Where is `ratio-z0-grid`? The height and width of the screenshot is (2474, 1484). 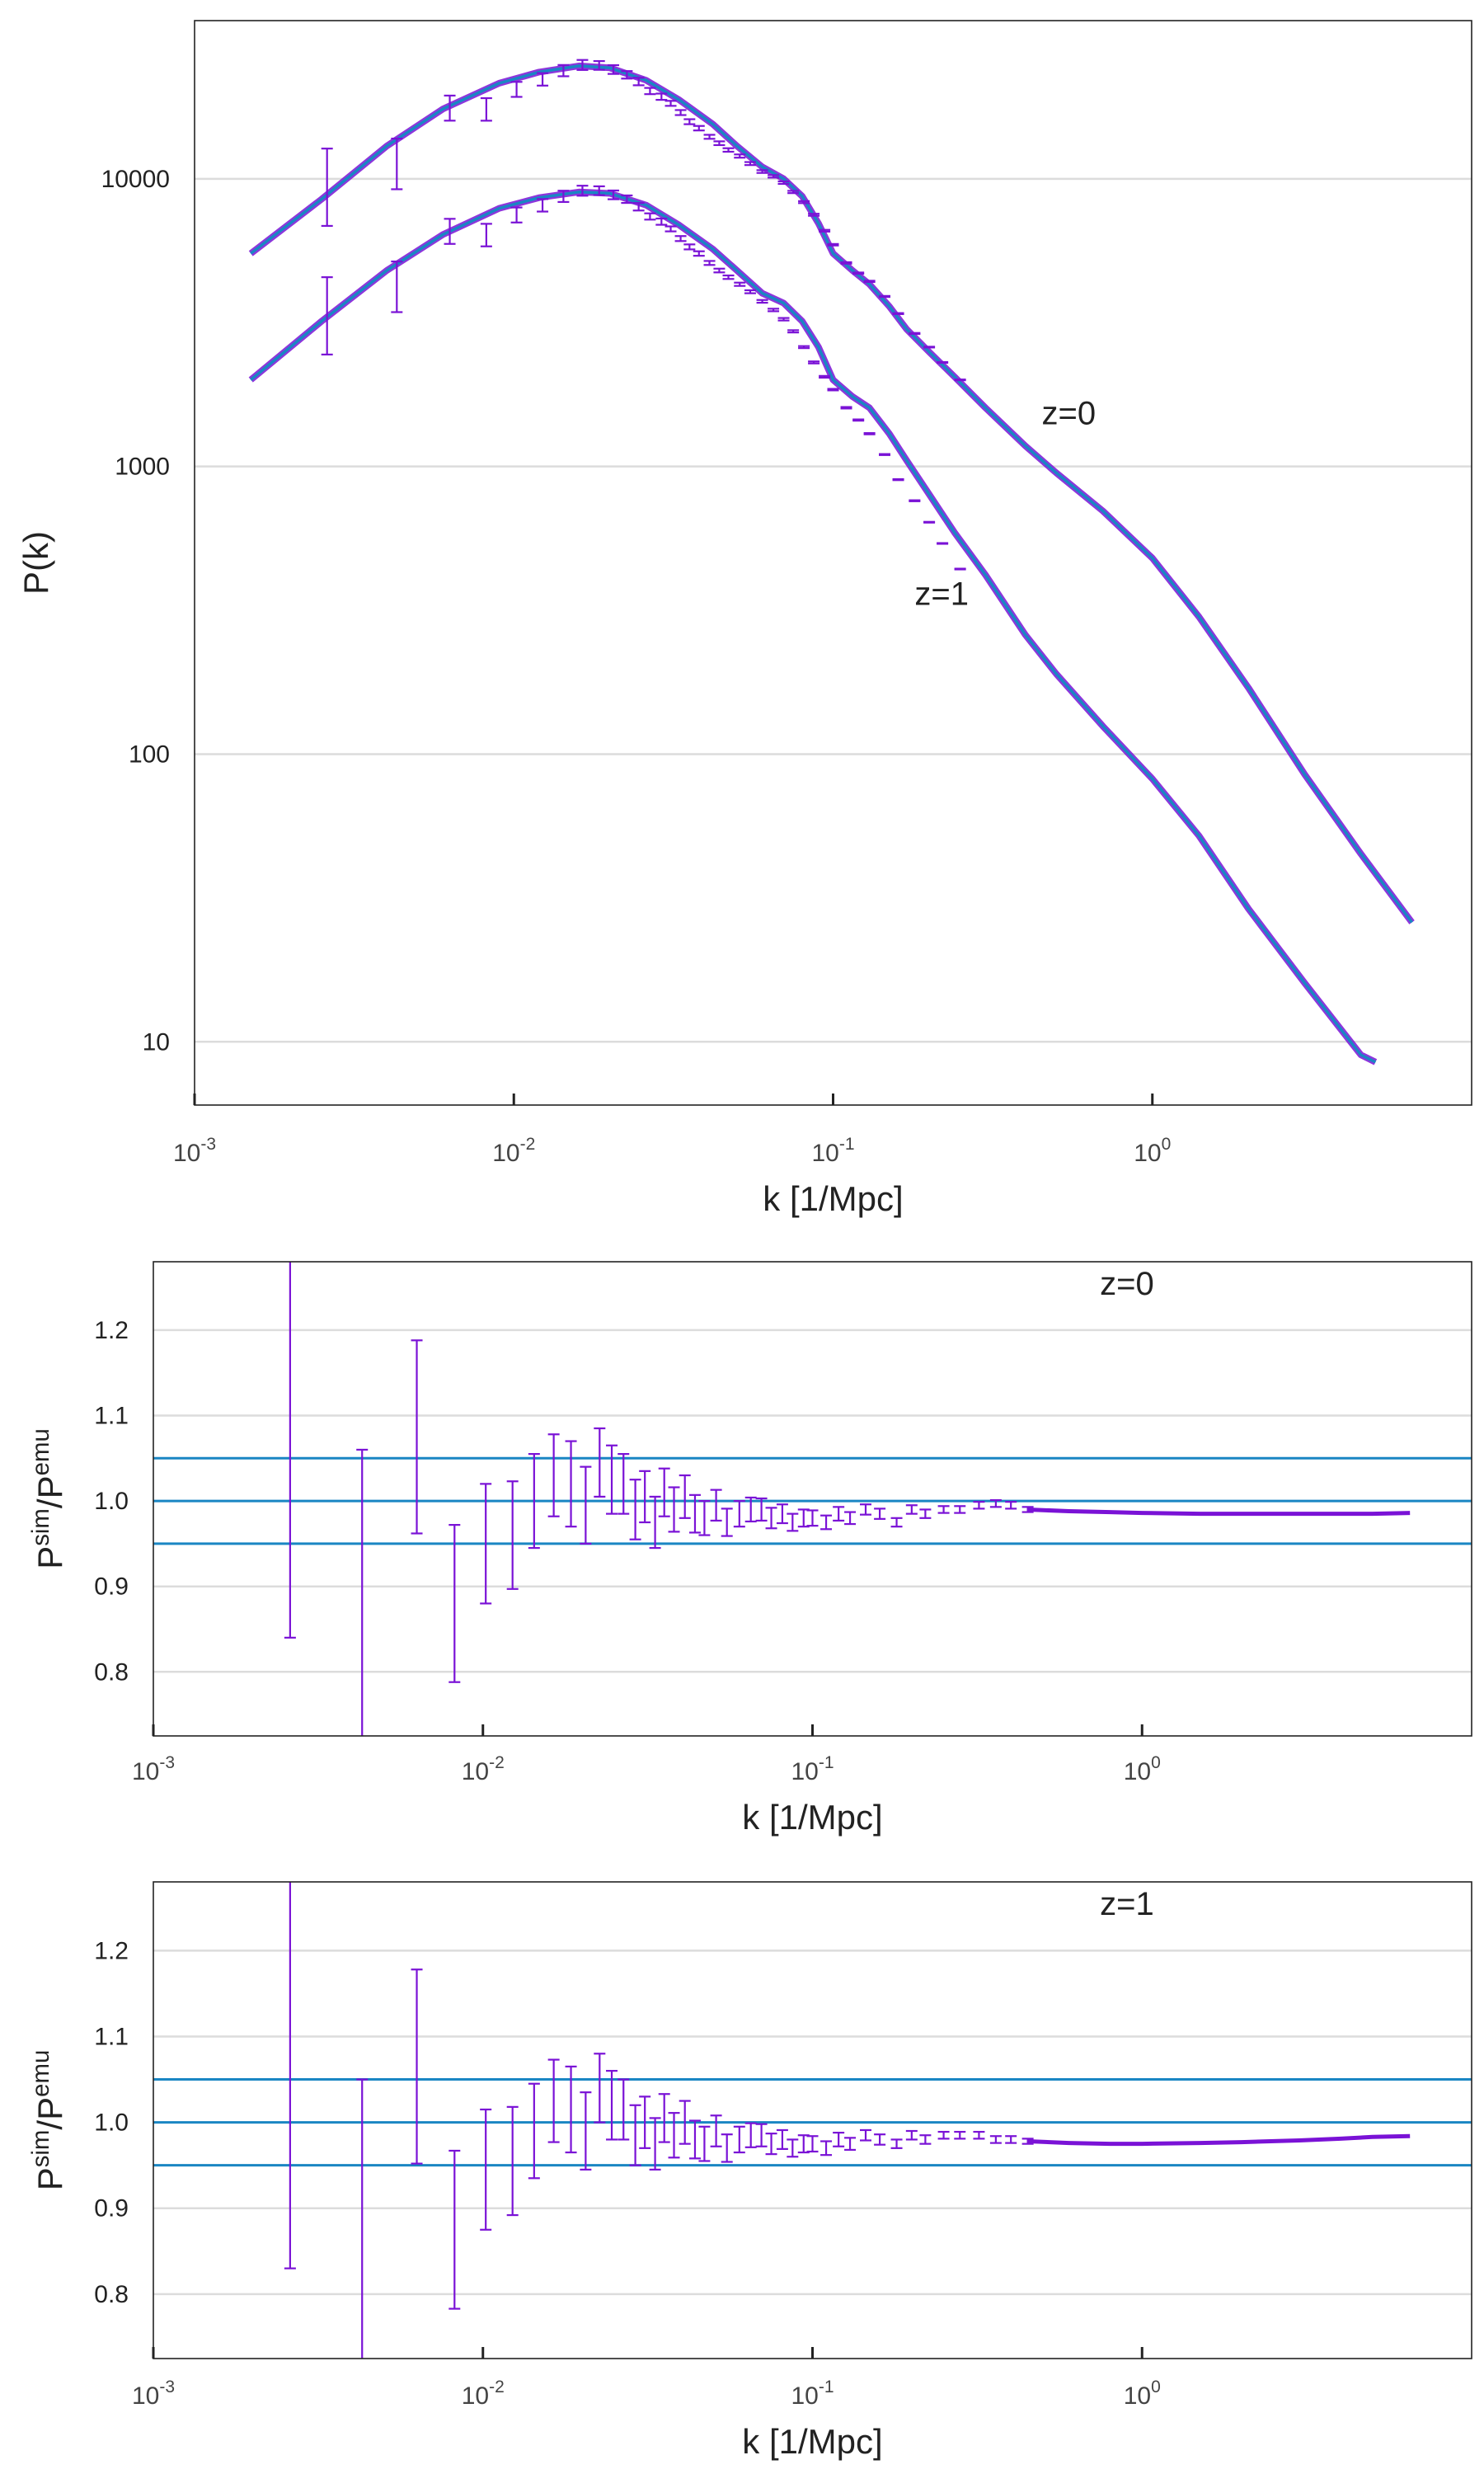 ratio-z0-grid is located at coordinates (812, 1501).